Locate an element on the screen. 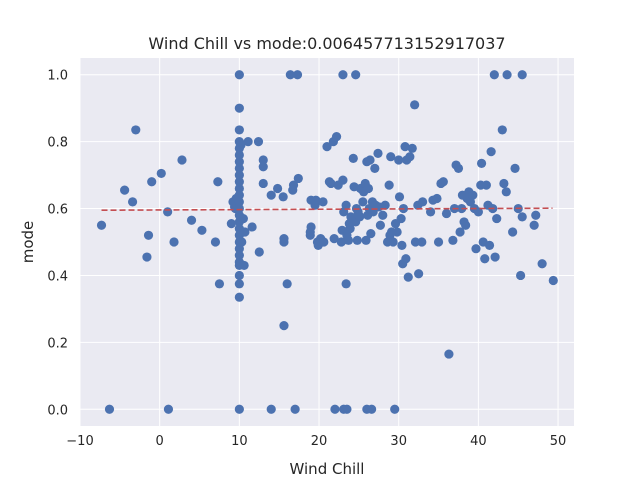 This screenshot has width=640, height=484. y-tick-label: 0.0 is located at coordinates (57, 410).